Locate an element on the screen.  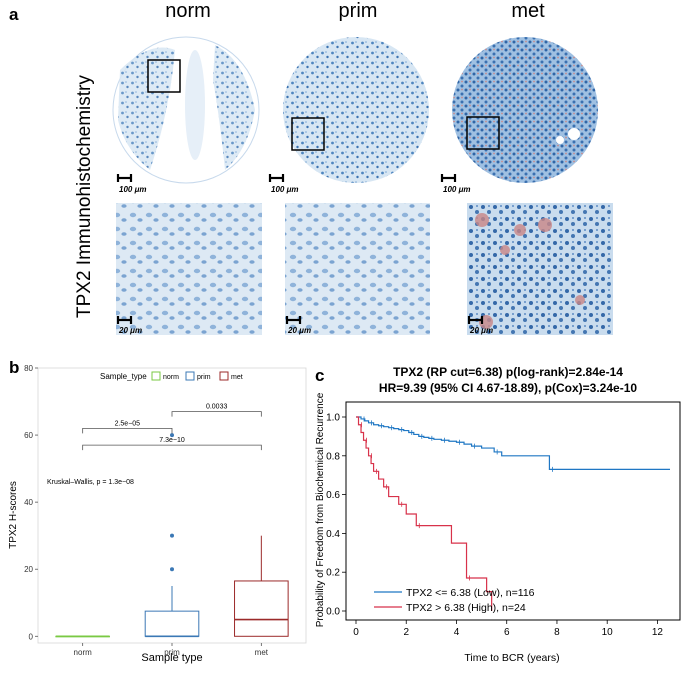
km-y-tick-label: 1.0 is located at coordinates (333, 418).